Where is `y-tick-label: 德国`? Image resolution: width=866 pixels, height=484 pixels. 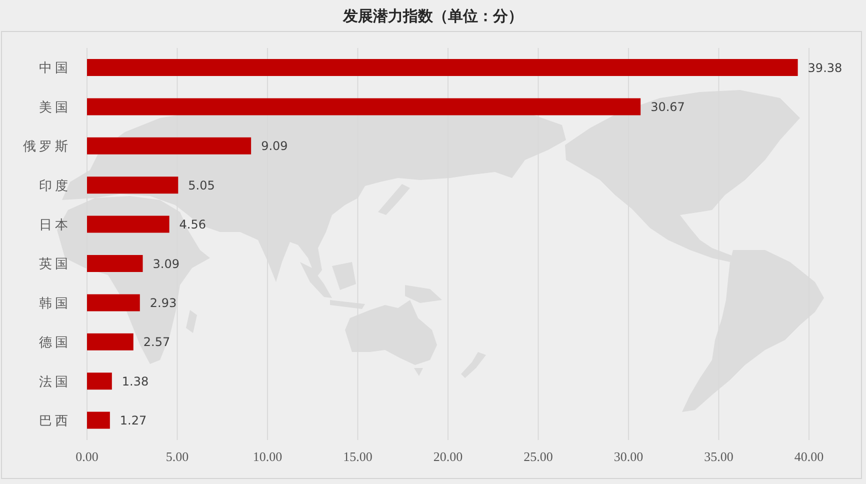 y-tick-label: 德国 is located at coordinates (55, 343).